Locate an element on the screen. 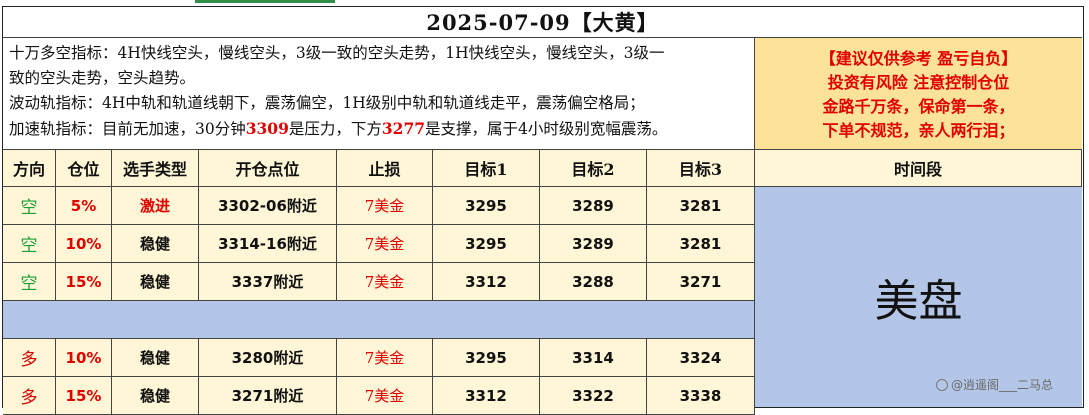  warning-line: 投资有风险 注意控制仓位 is located at coordinates (918, 82).